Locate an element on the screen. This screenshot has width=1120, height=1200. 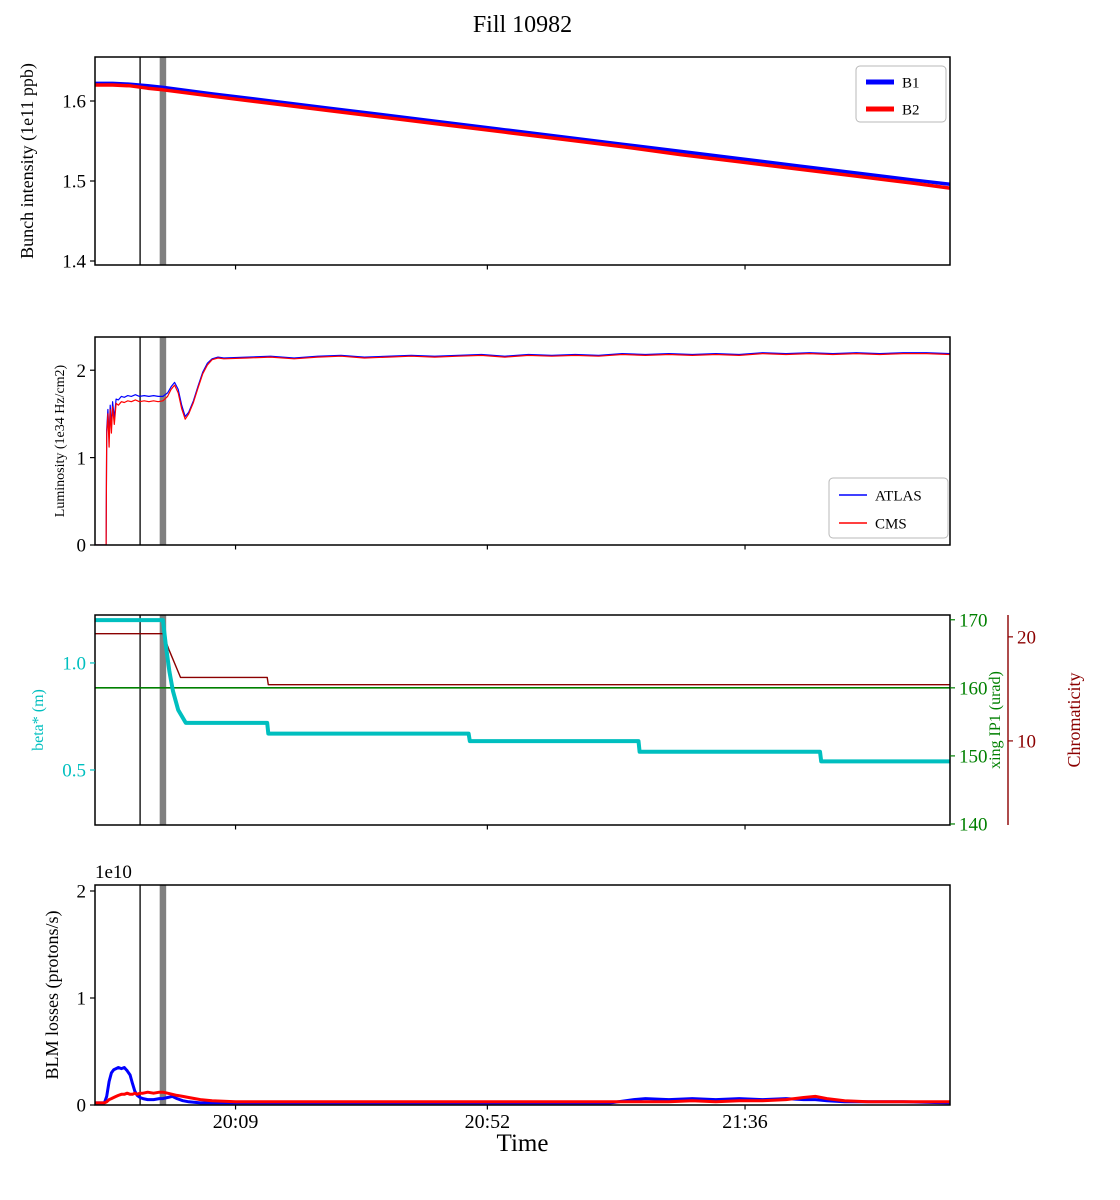
series-line-blm-b1 is located at coordinates (522, 1085).